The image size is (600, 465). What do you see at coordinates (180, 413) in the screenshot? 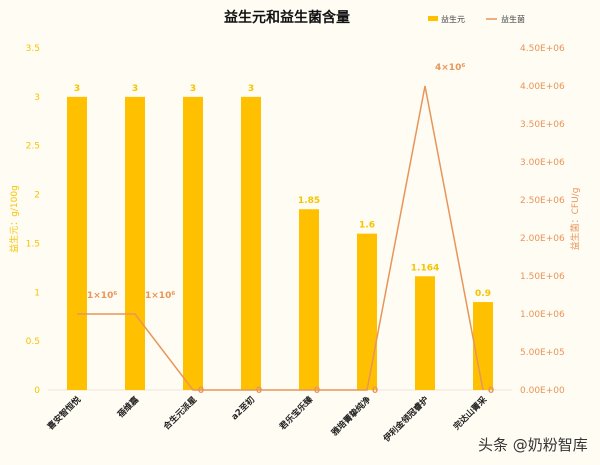
I see `x-category-label: 合生元派星` at bounding box center [180, 413].